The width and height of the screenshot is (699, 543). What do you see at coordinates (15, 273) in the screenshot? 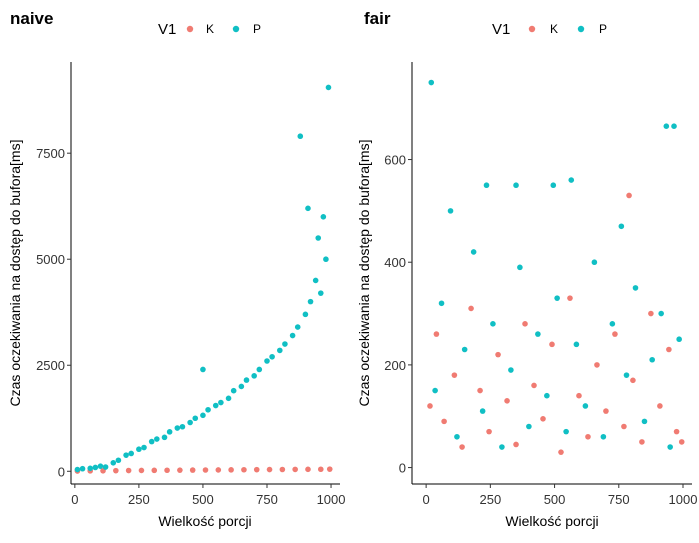
I see `y-axis-label-naive: Czas oczekiwania na dostęp do bufora[ms]` at bounding box center [15, 273].